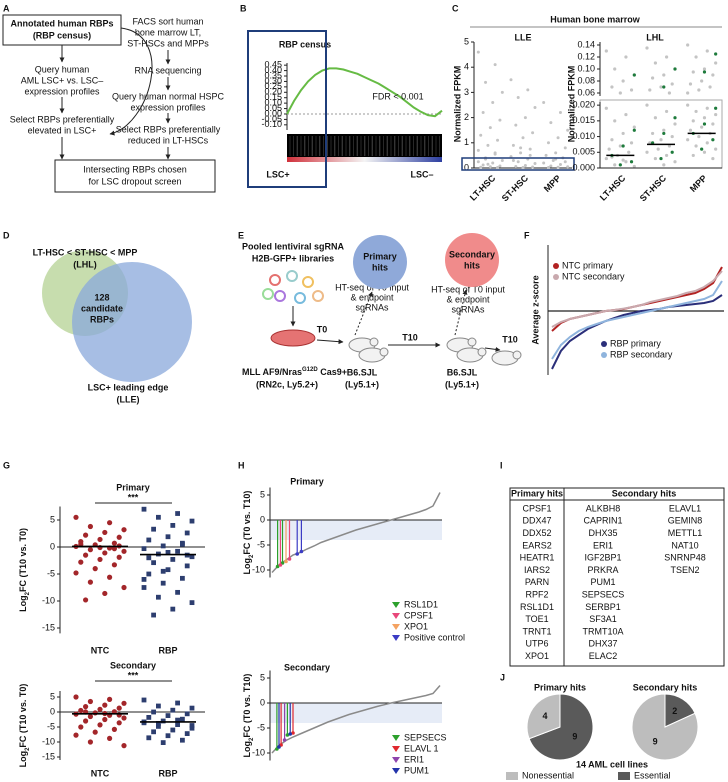  Describe the element at coordinates (247, 523) in the screenshot. I see `axis-title-part: FC (T0 vs. T10)` at that location.